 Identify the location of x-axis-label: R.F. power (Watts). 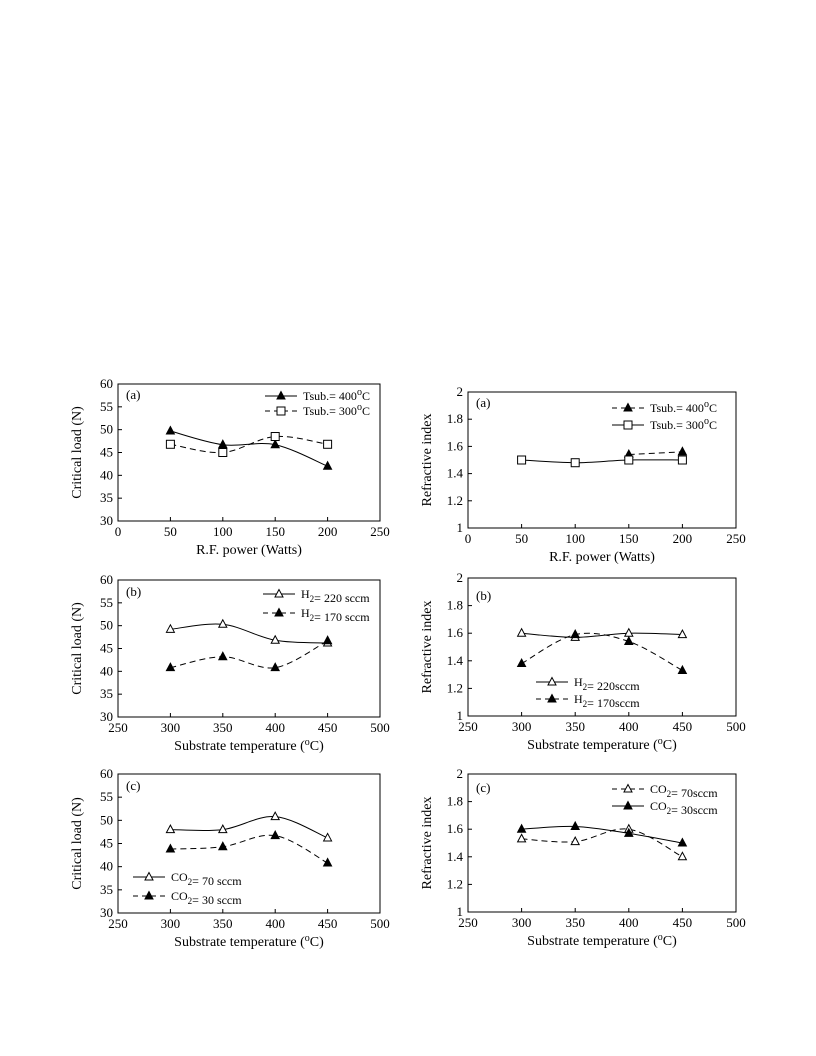
(249, 550).